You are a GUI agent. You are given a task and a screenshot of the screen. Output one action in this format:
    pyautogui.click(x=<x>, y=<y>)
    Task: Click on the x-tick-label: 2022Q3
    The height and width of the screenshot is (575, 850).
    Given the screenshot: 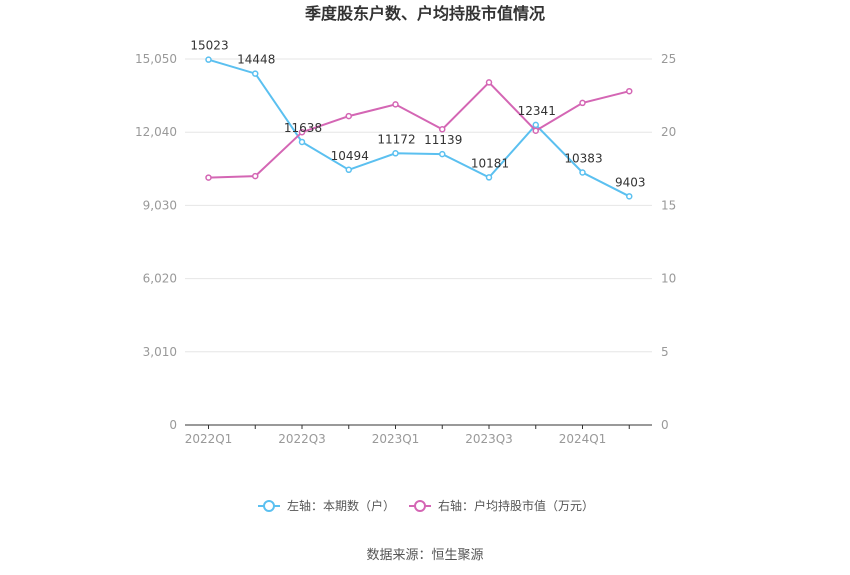 What is the action you would take?
    pyautogui.click(x=302, y=439)
    